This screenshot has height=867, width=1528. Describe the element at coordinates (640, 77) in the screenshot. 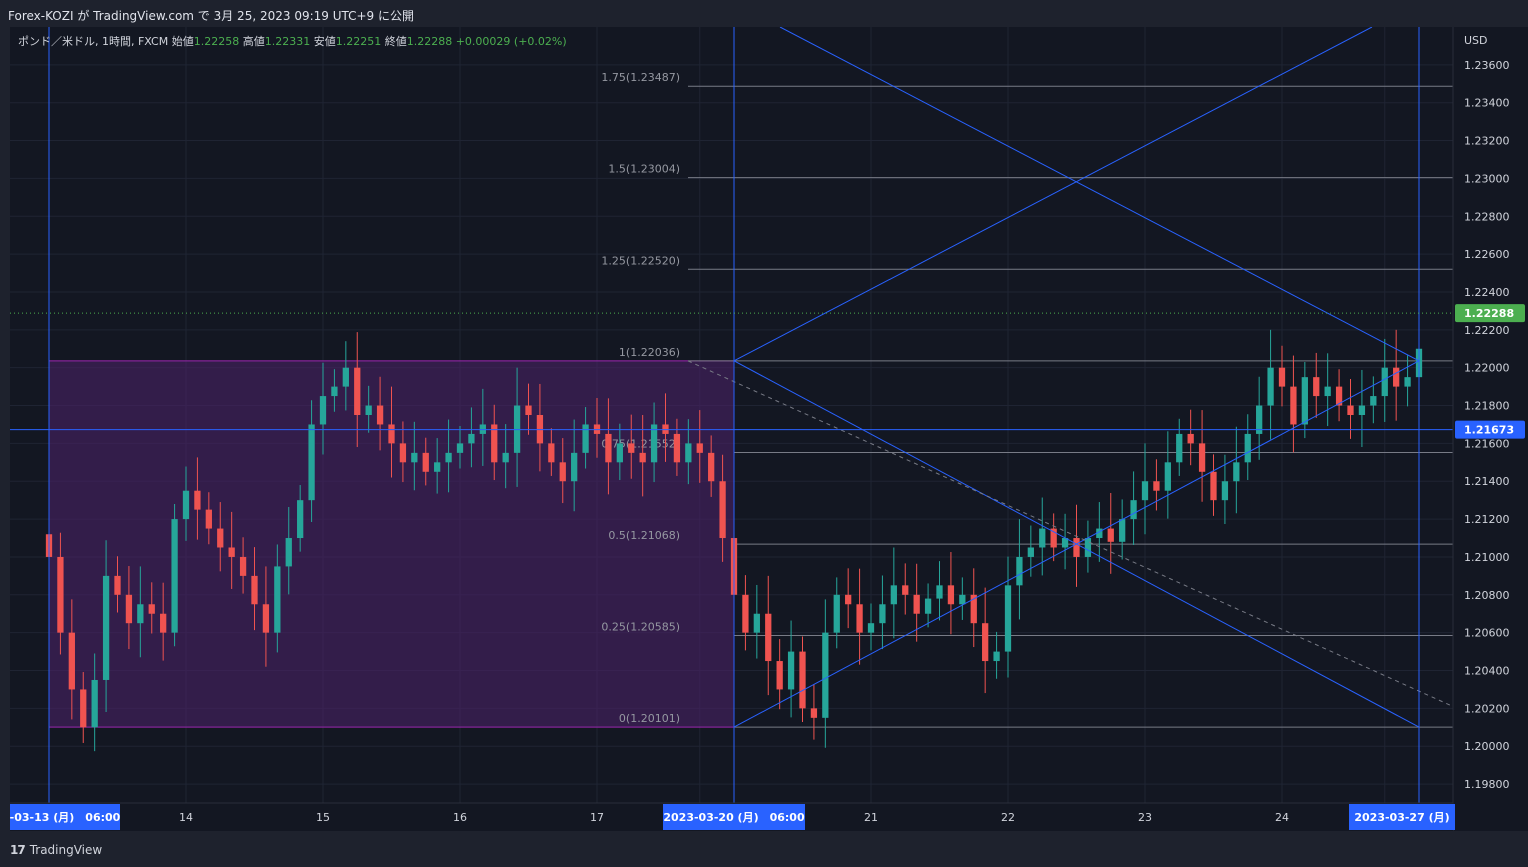

I see `fib-level-label: 1.75(1.23487)` at that location.